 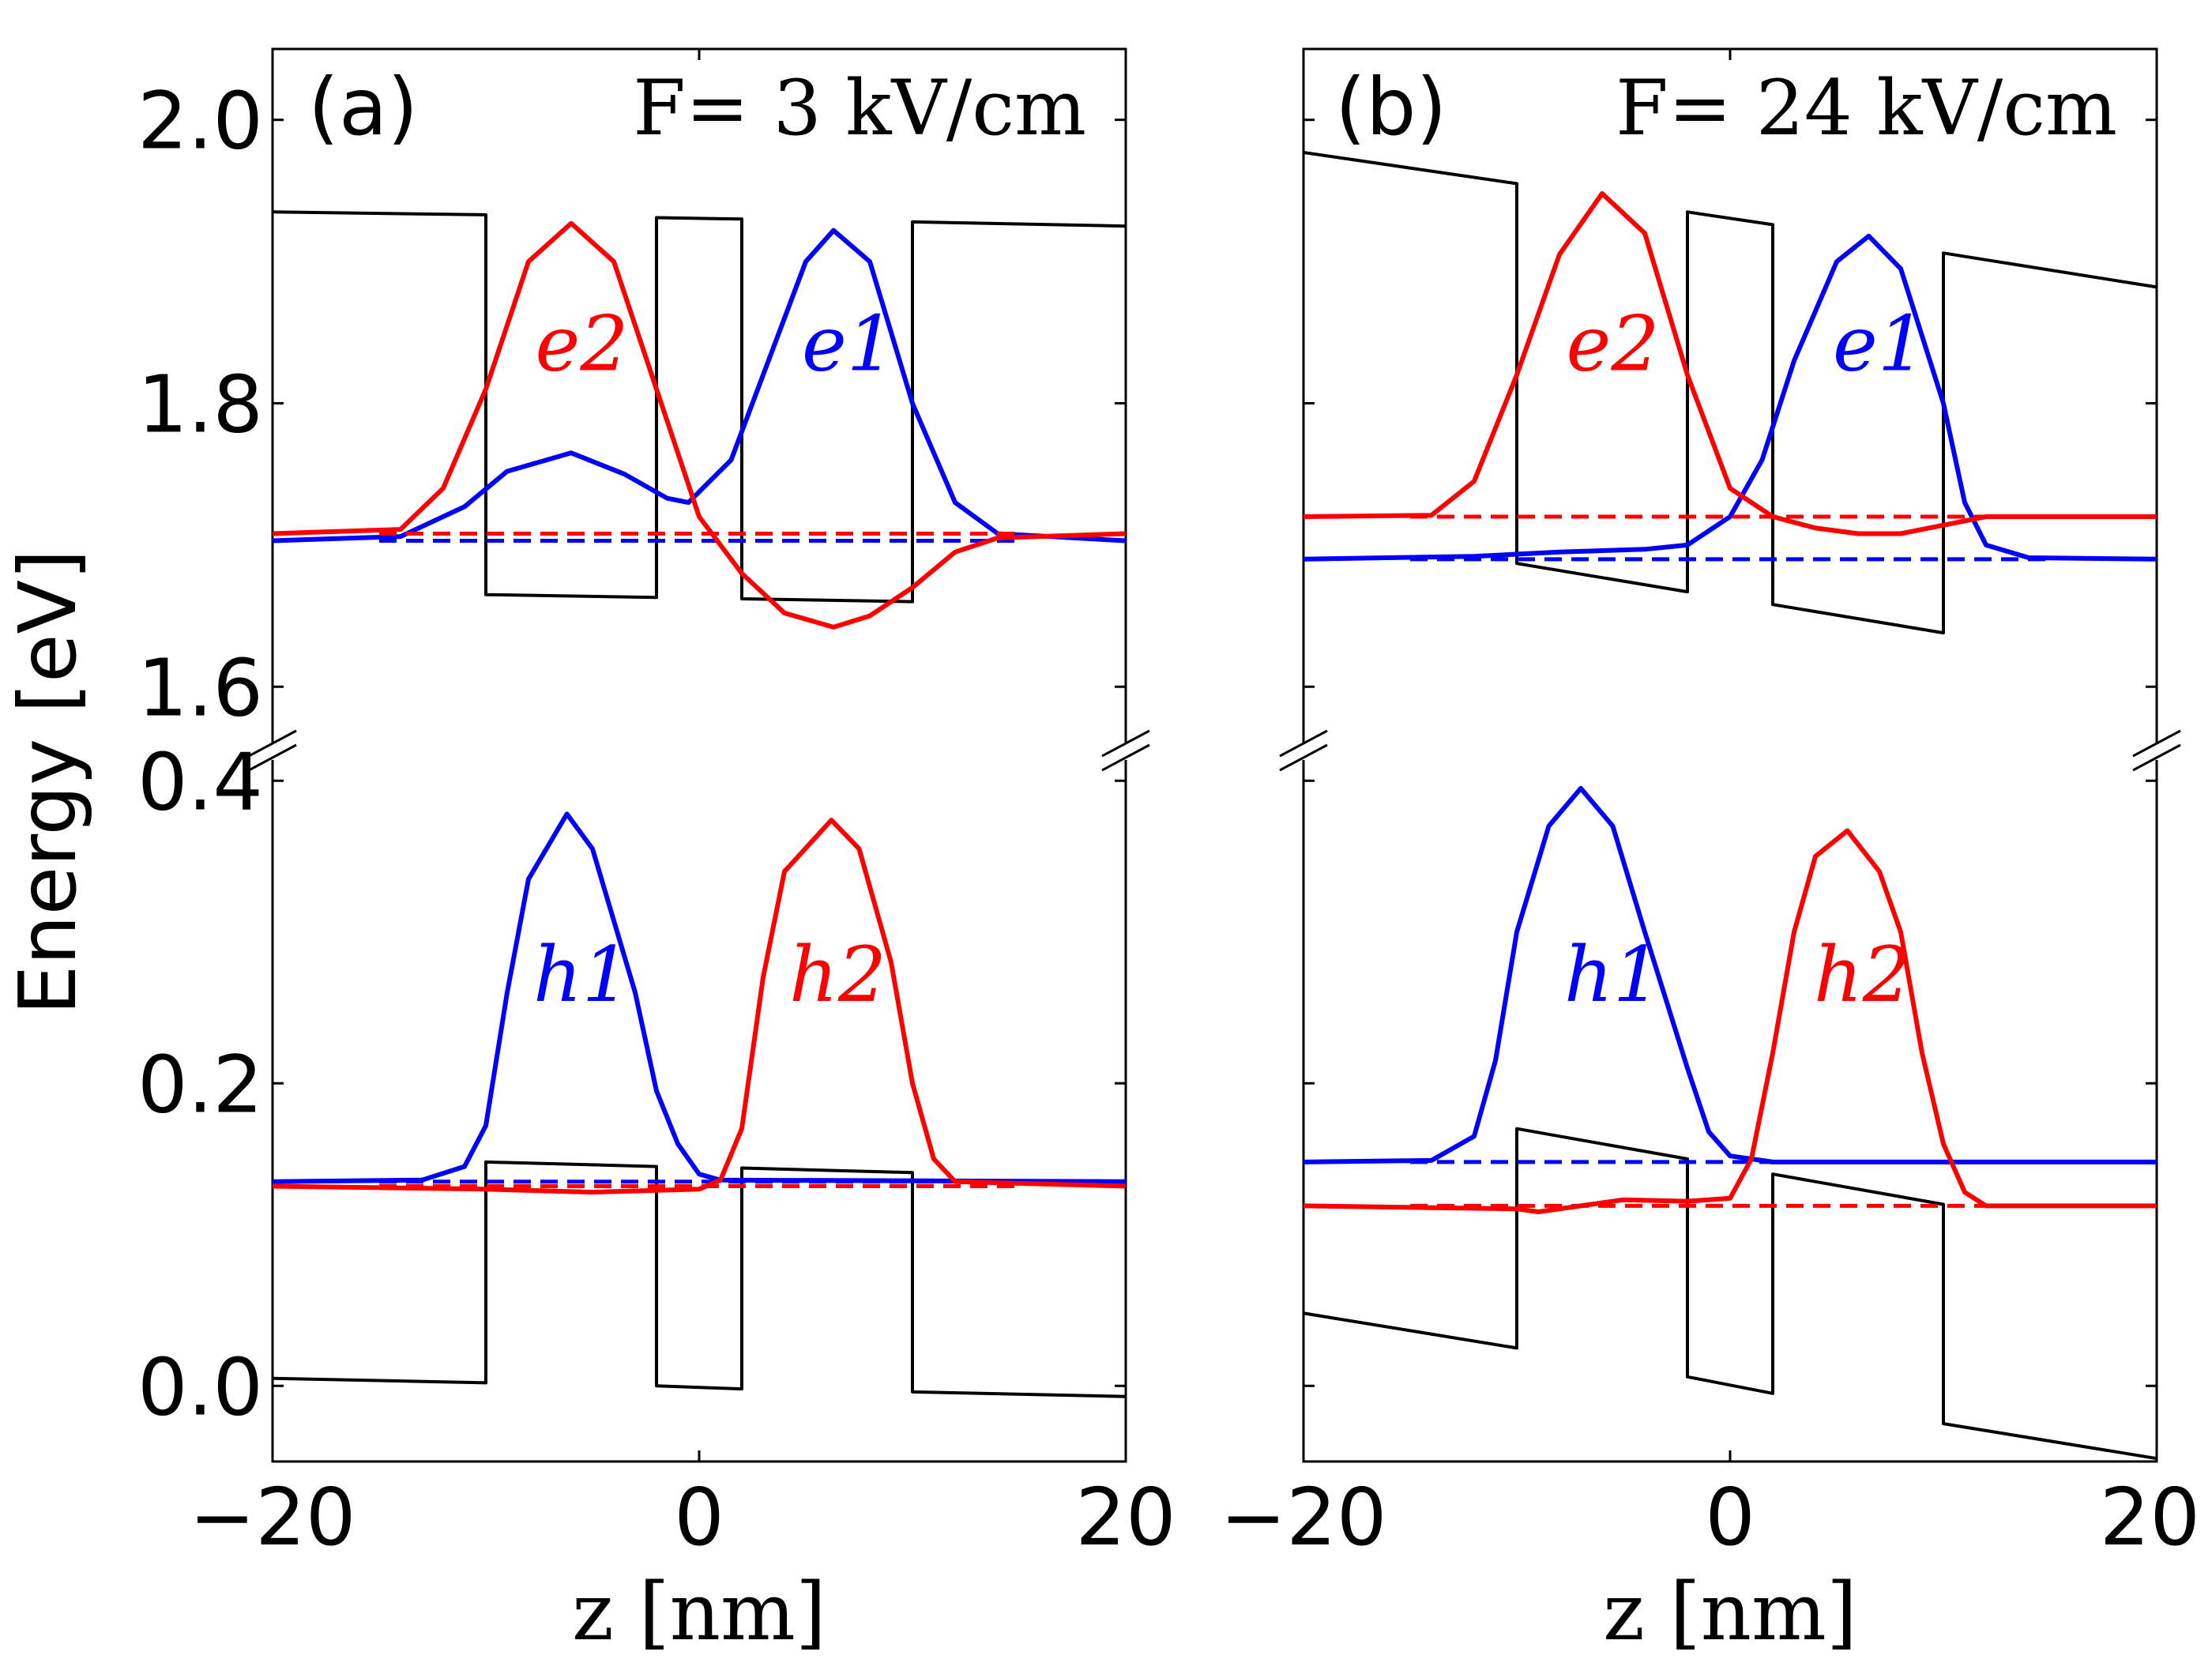 I want to click on panel-b-e1-wavefunction, so click(x=1730, y=398).